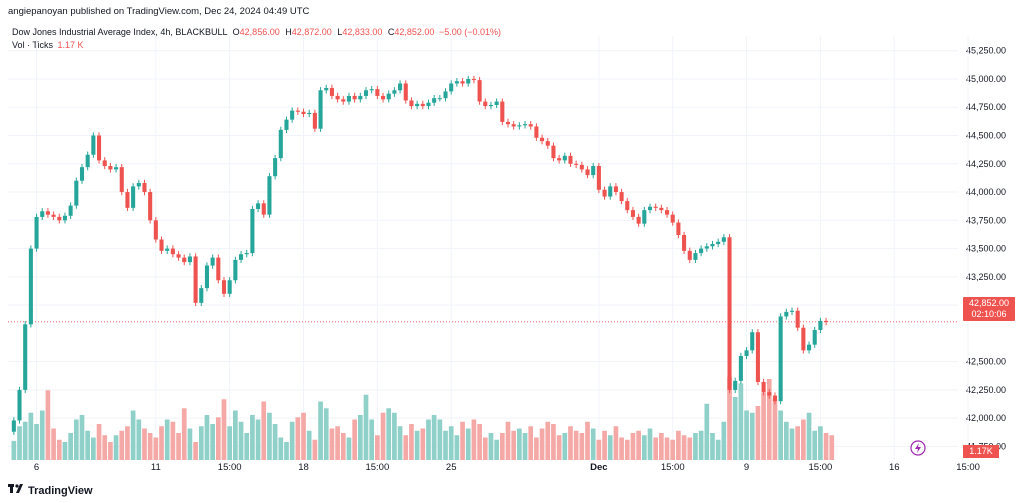  I want to click on legend-row-volume: Vol · Ticks 1.17 K, so click(256, 45).